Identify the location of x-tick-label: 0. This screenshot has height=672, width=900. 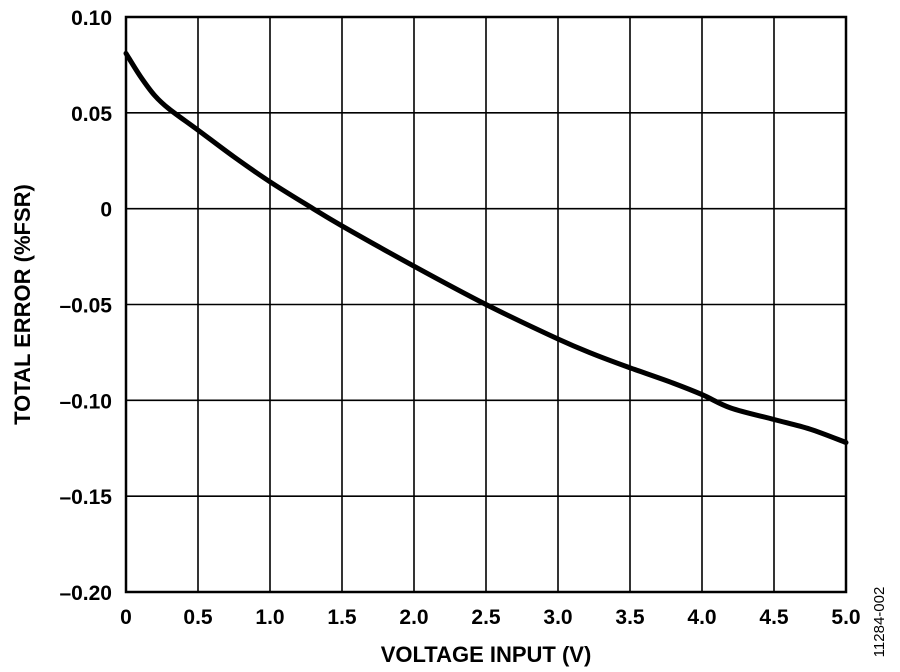
(126, 617).